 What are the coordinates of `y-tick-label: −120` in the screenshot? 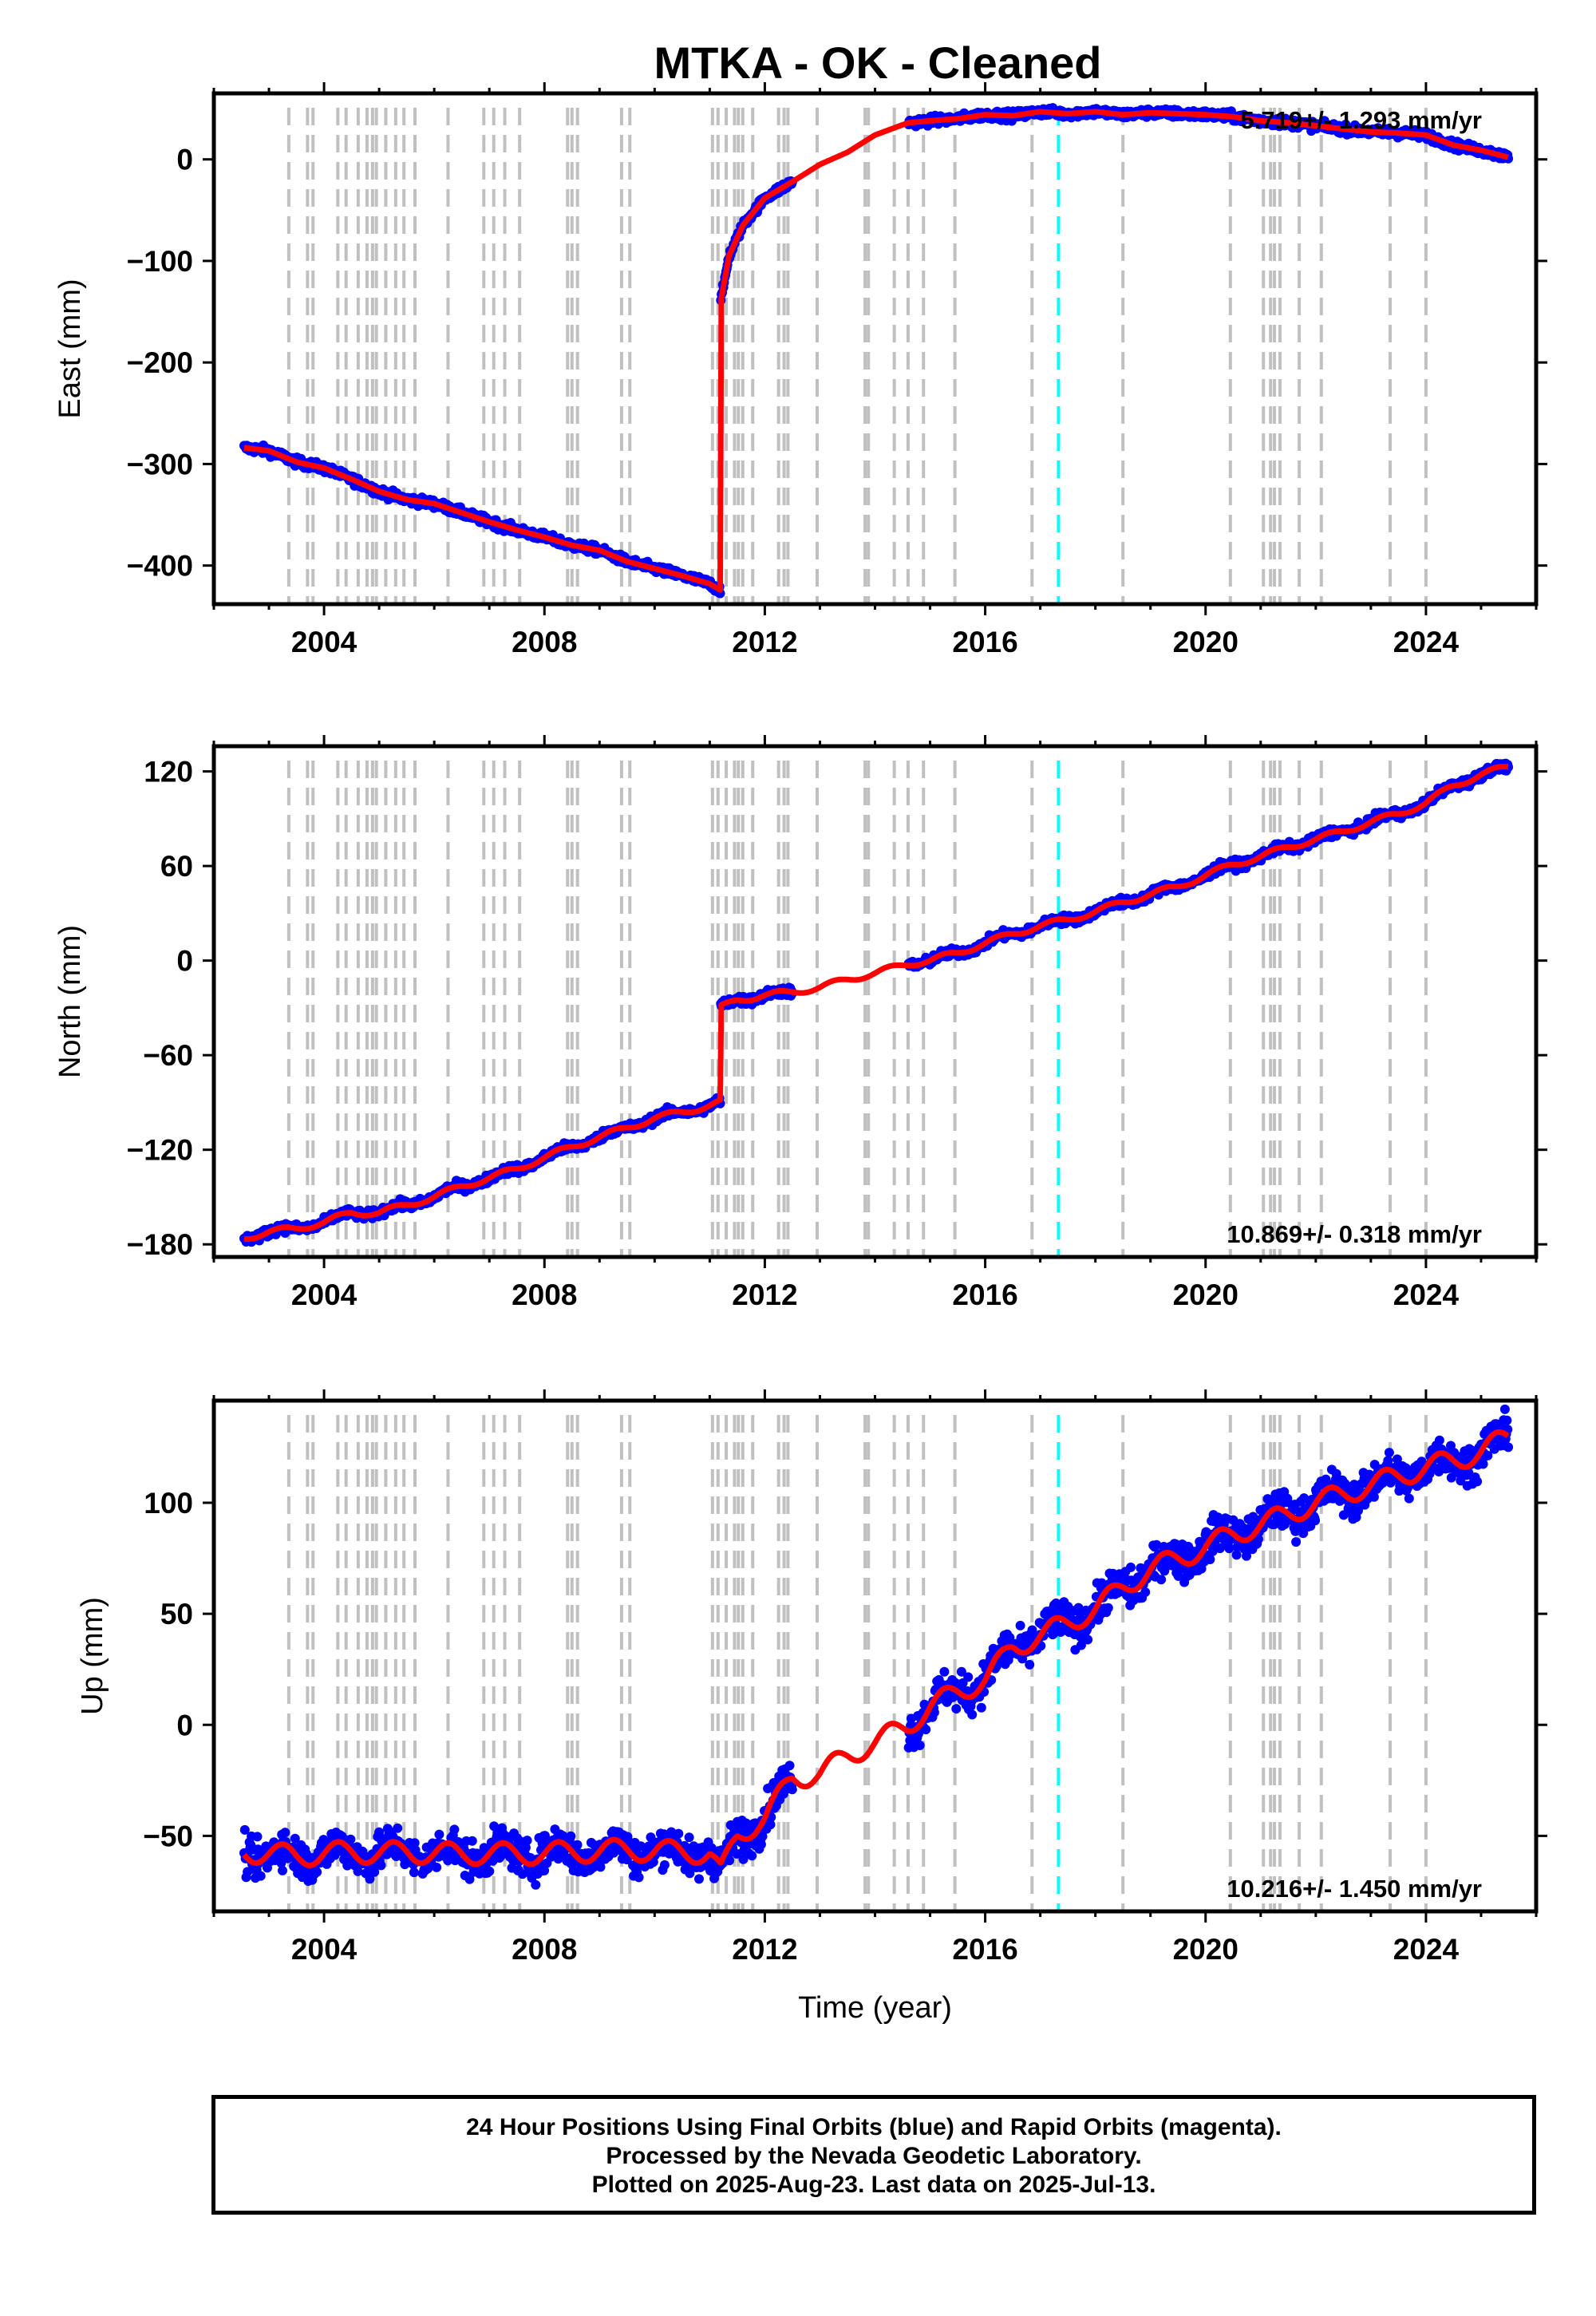 It's located at (160, 1150).